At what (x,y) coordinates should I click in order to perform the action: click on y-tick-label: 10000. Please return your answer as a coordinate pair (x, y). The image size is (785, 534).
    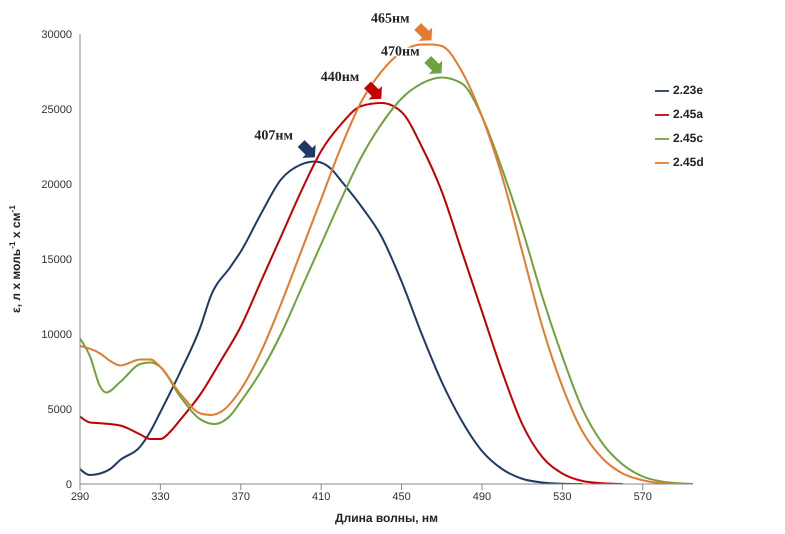
    Looking at the image, I should click on (56, 334).